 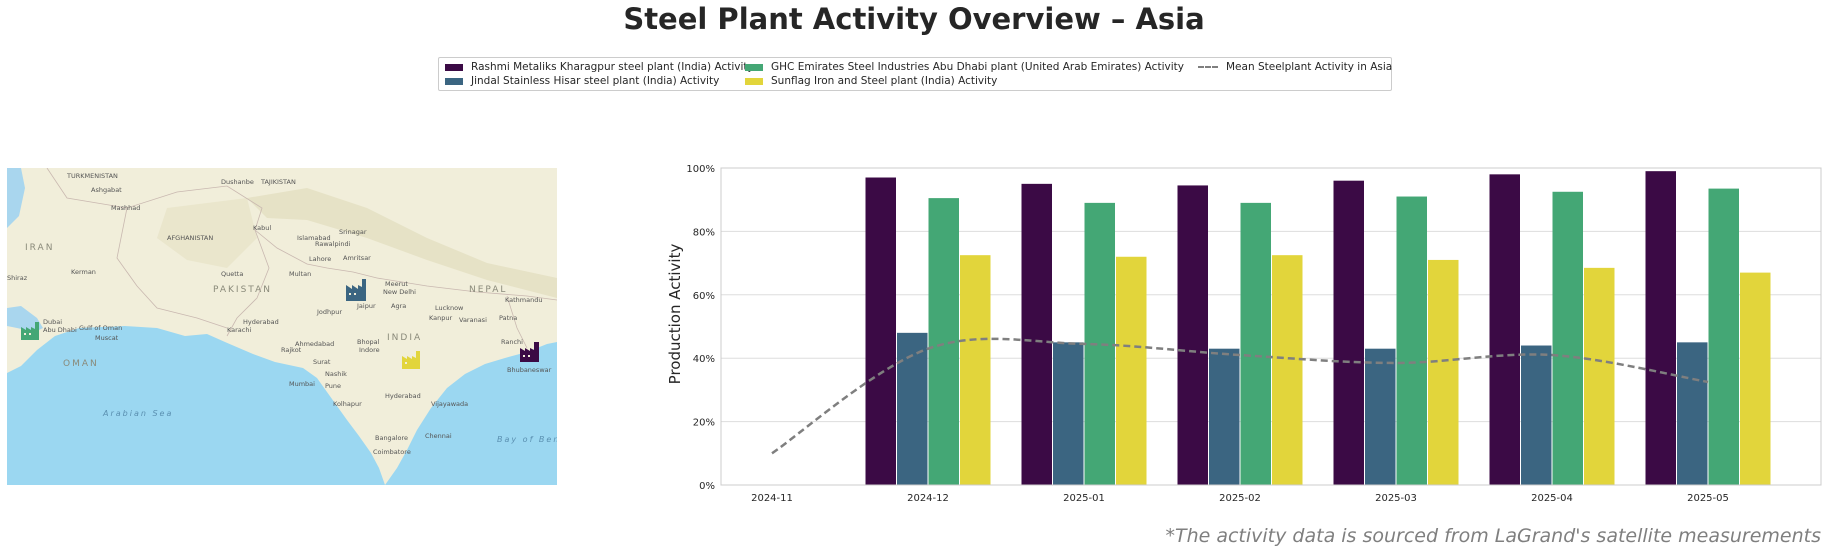 I want to click on map-label: Vijayawada, so click(x=449, y=404).